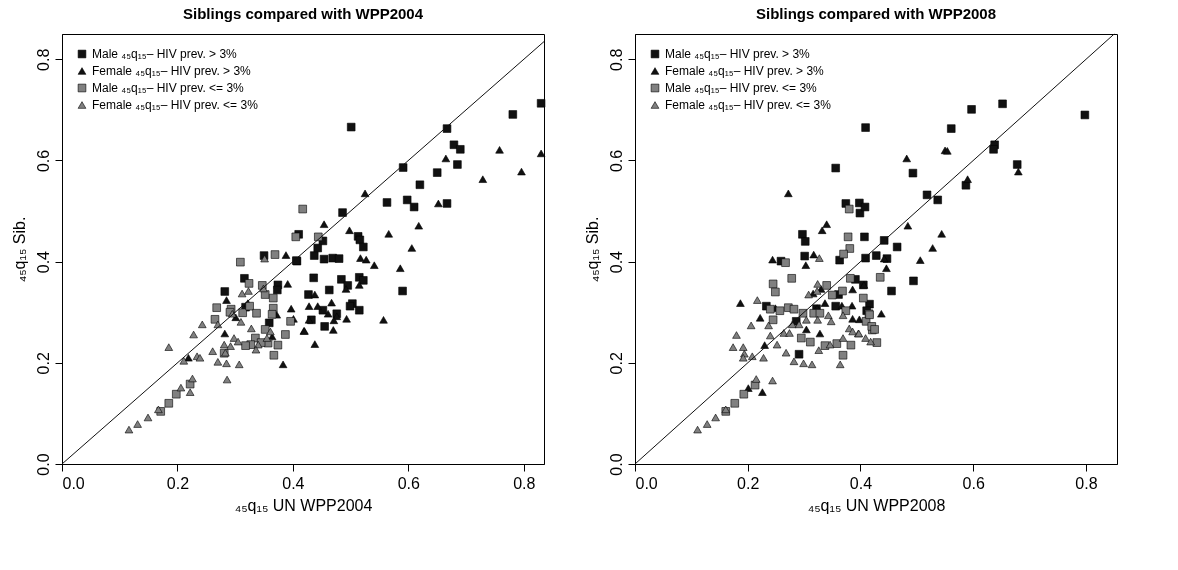 This screenshot has height=570, width=1178. What do you see at coordinates (303, 13) in the screenshot?
I see `chart-title: Siblings compared with WPP2004` at bounding box center [303, 13].